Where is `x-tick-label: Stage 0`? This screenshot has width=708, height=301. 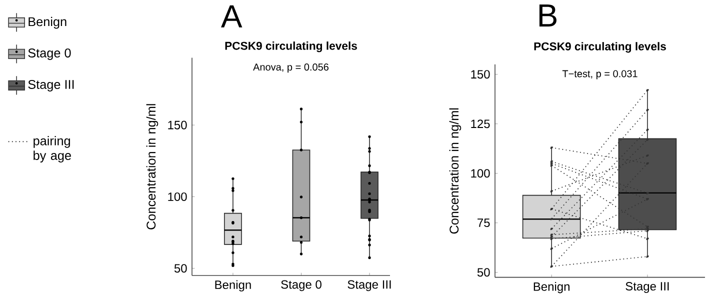
x-tick-label: Stage 0 is located at coordinates (301, 286).